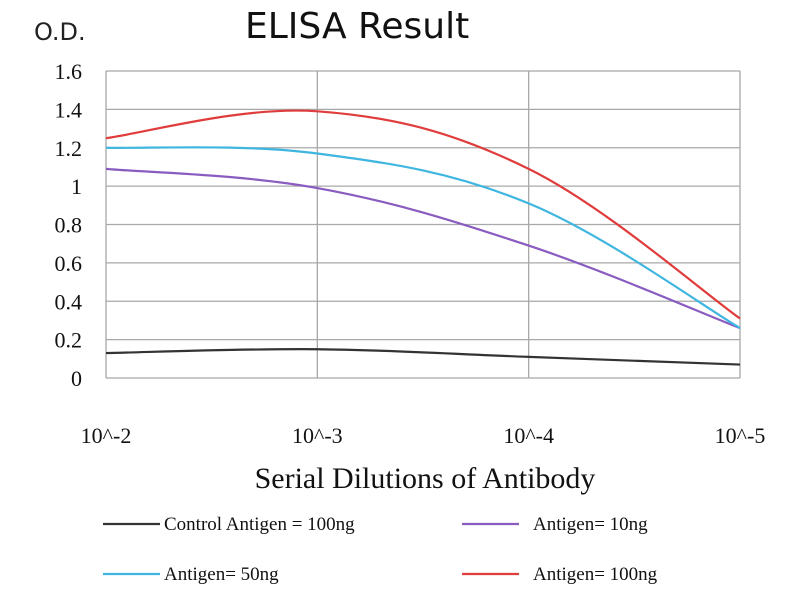 This screenshot has height=600, width=800. Describe the element at coordinates (357, 26) in the screenshot. I see `chart-title: ELISA Result` at that location.